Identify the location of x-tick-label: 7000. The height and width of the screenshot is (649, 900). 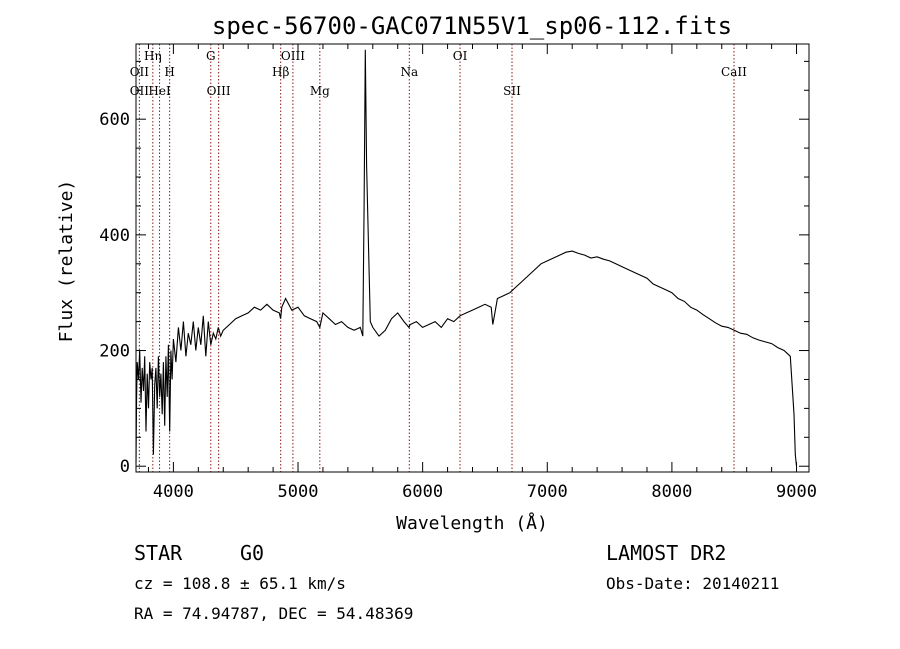
(547, 492).